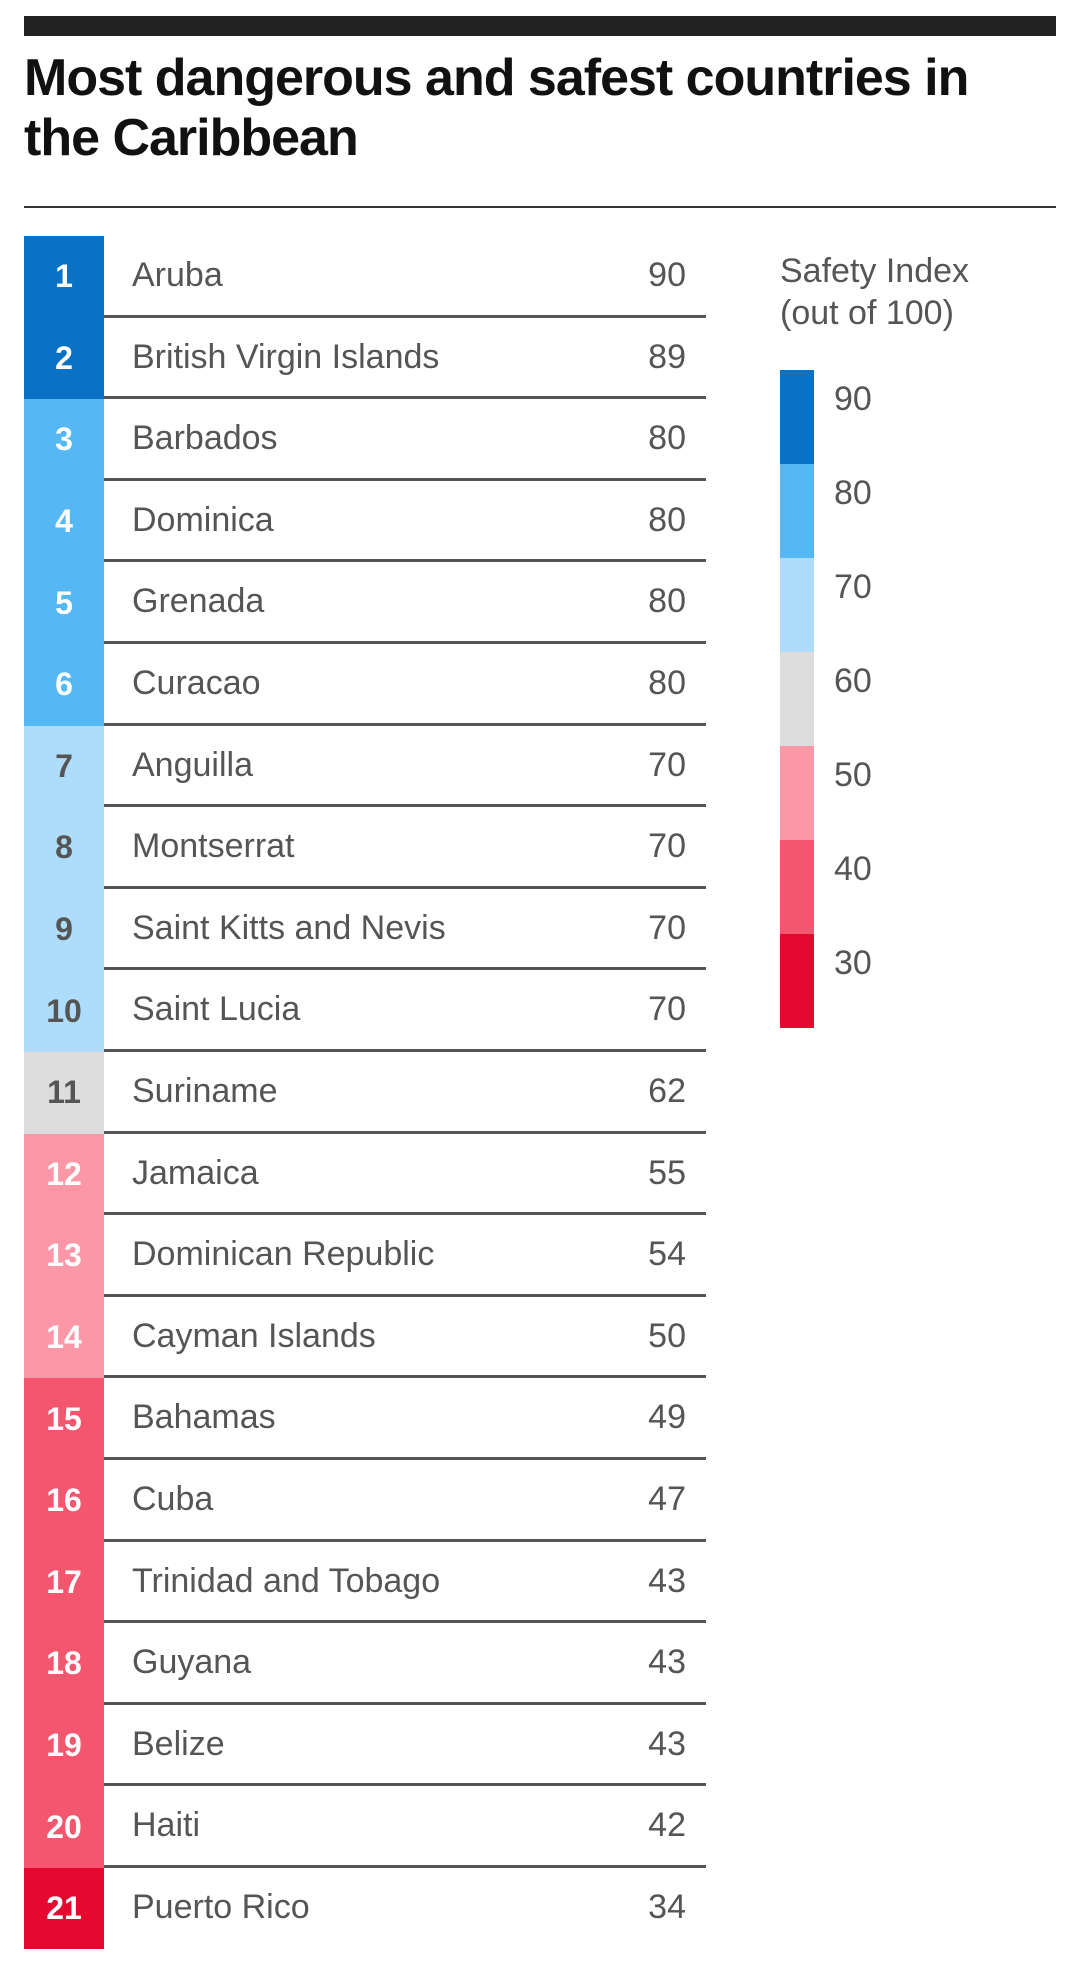 The width and height of the screenshot is (1080, 1968). What do you see at coordinates (365, 1011) in the screenshot?
I see `table-row: 10 Saint Lucia 70` at bounding box center [365, 1011].